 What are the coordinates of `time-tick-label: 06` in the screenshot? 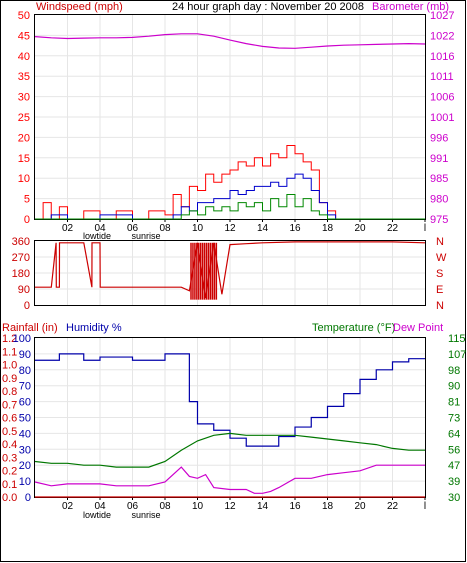 It's located at (133, 506).